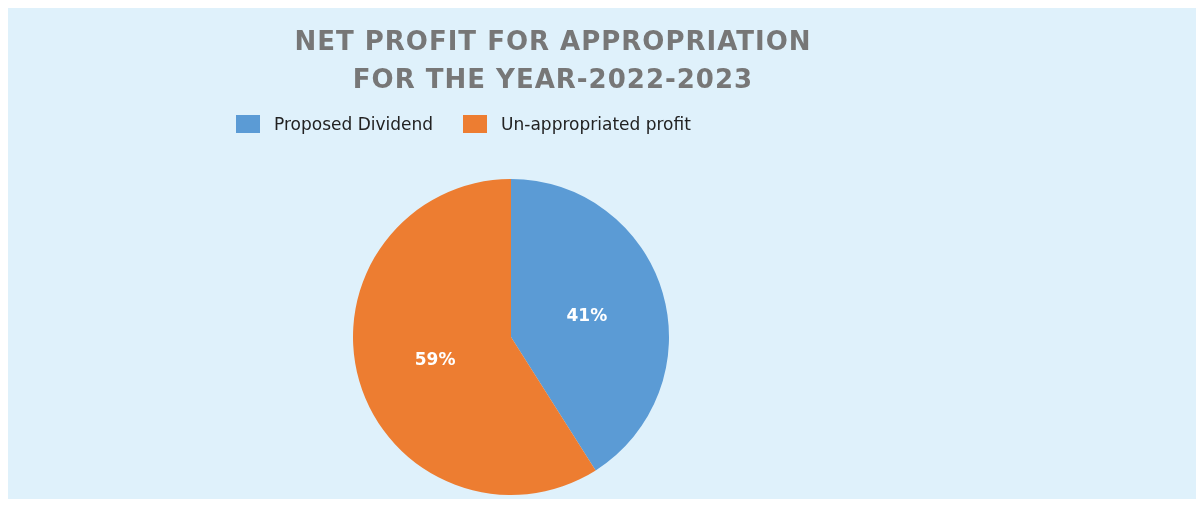 This screenshot has height=507, width=1204. I want to click on data-label: 41%, so click(587, 314).